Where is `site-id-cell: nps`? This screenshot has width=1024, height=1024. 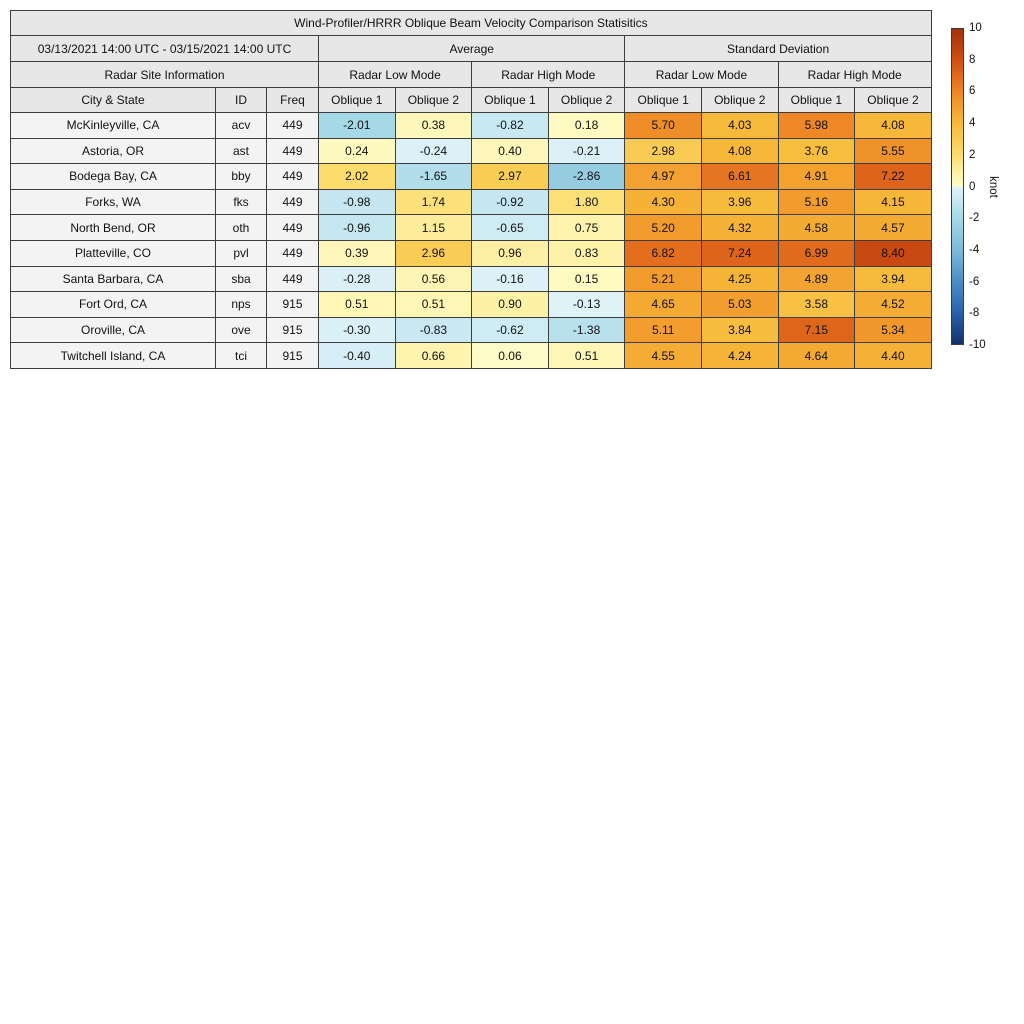
site-id-cell: nps is located at coordinates (241, 304).